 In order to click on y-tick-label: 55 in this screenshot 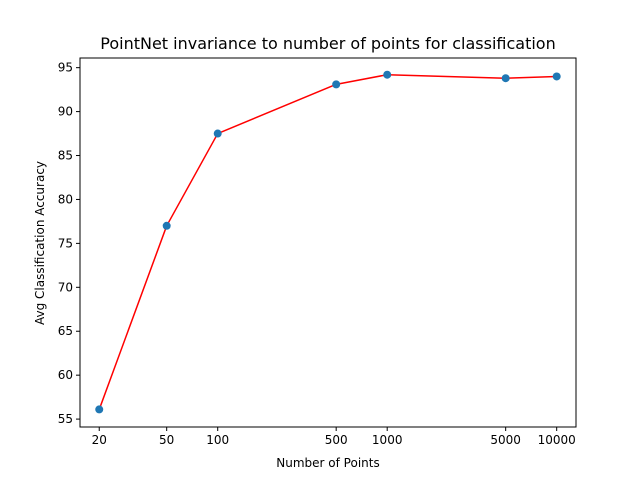, I will do `click(65, 419)`.